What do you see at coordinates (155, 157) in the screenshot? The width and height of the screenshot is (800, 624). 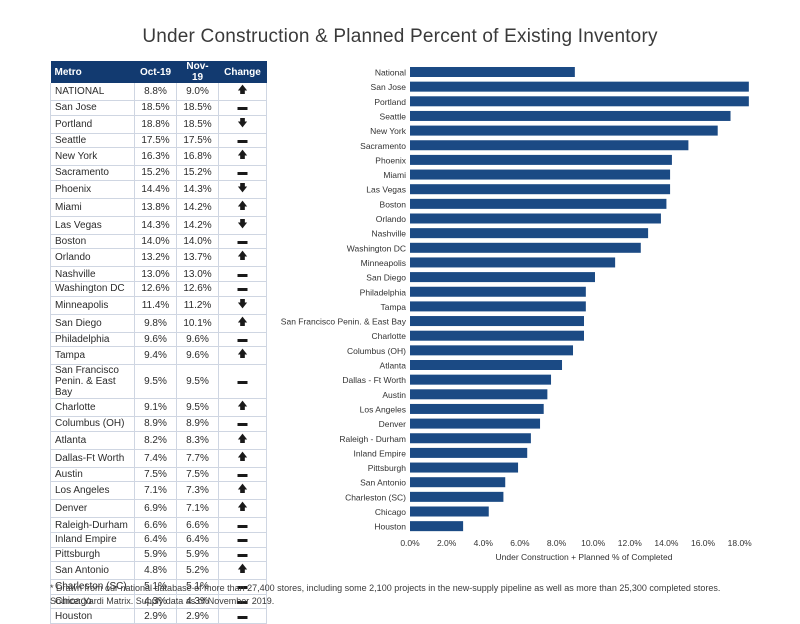 I see `oct-19-cell: 16.3%` at bounding box center [155, 157].